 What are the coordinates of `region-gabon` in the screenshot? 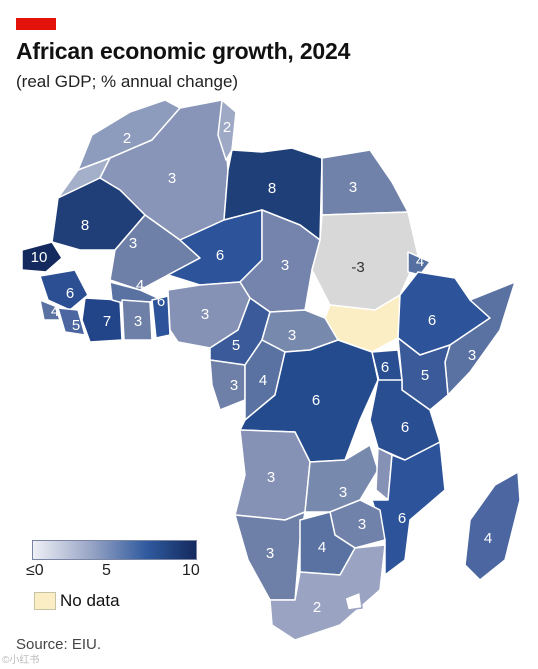 It's located at (227, 385).